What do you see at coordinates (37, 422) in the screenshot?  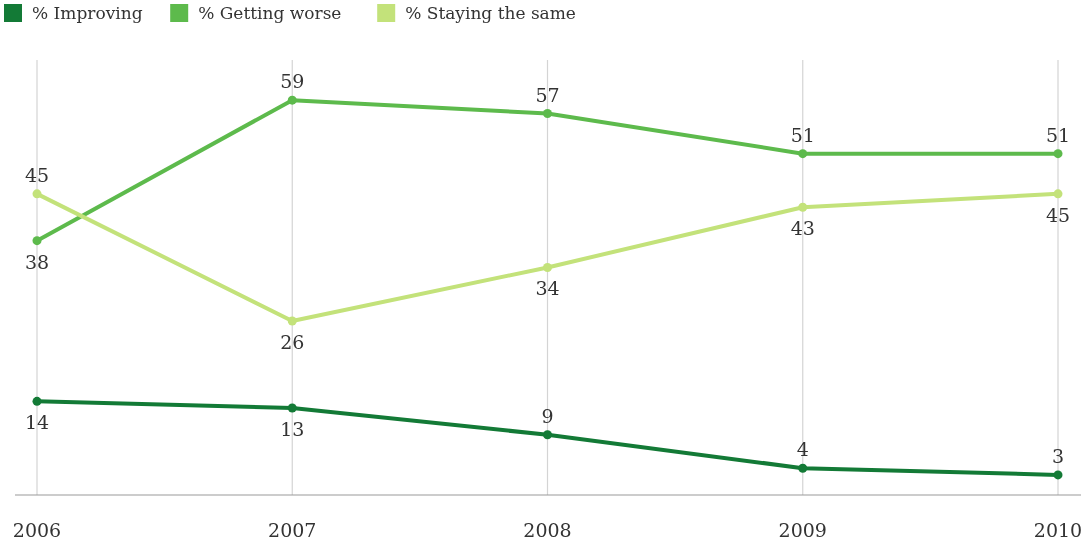 I see `data-label: 14` at bounding box center [37, 422].